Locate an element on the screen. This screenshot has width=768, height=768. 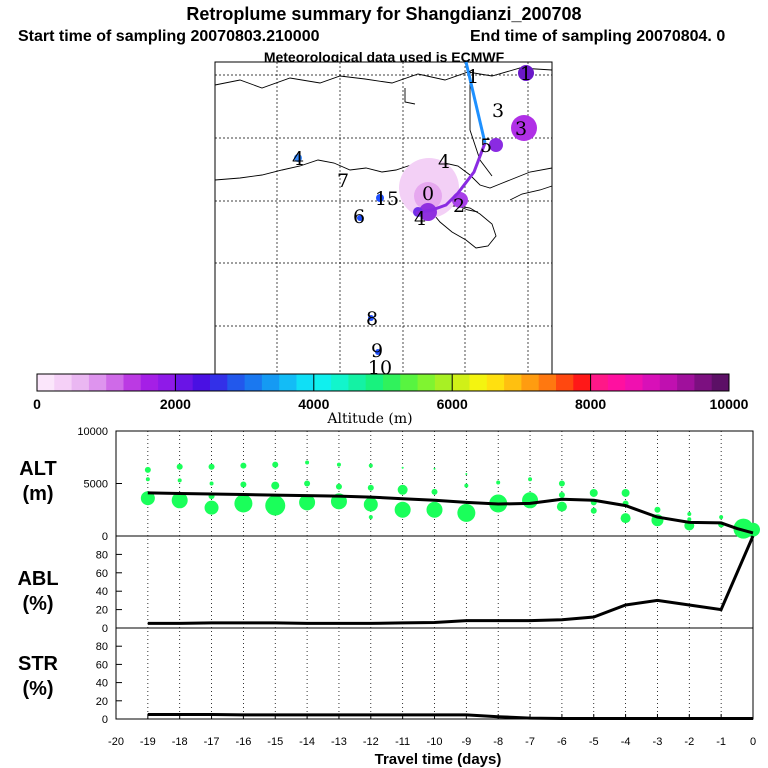
abl-tick-label: 60 is located at coordinates (102, 574).